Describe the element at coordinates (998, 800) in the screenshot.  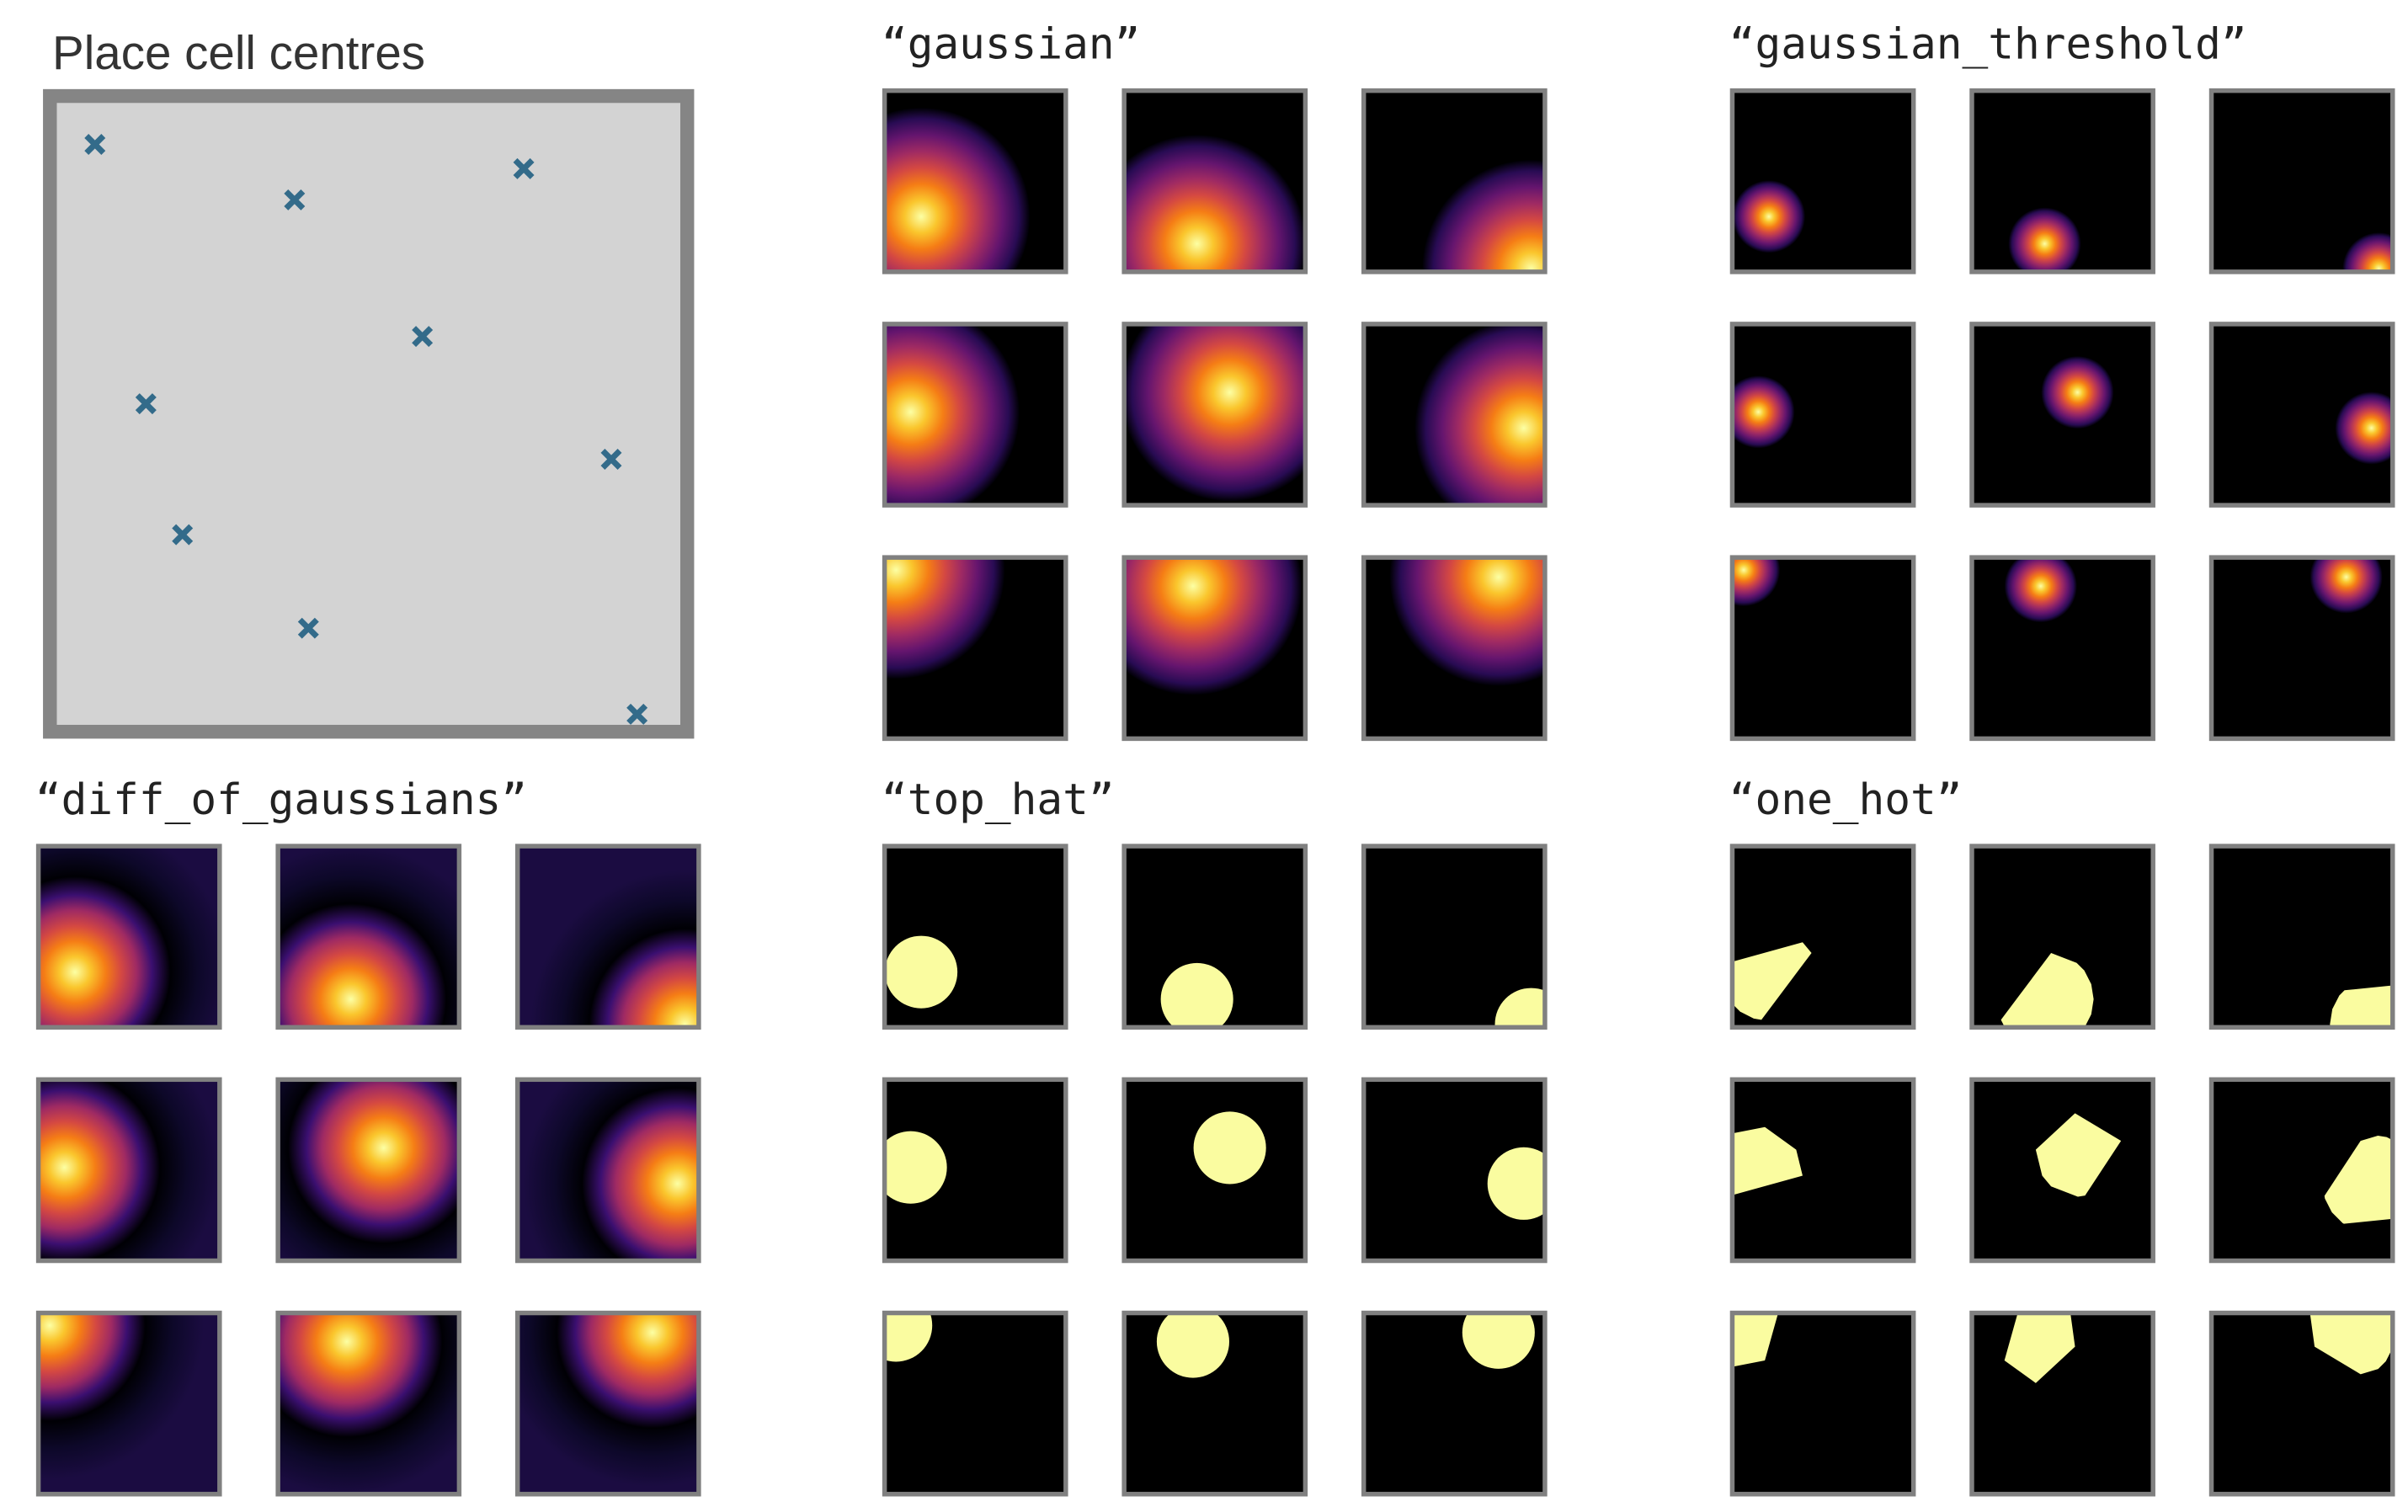
I see `panel-title: “top_hat”` at that location.